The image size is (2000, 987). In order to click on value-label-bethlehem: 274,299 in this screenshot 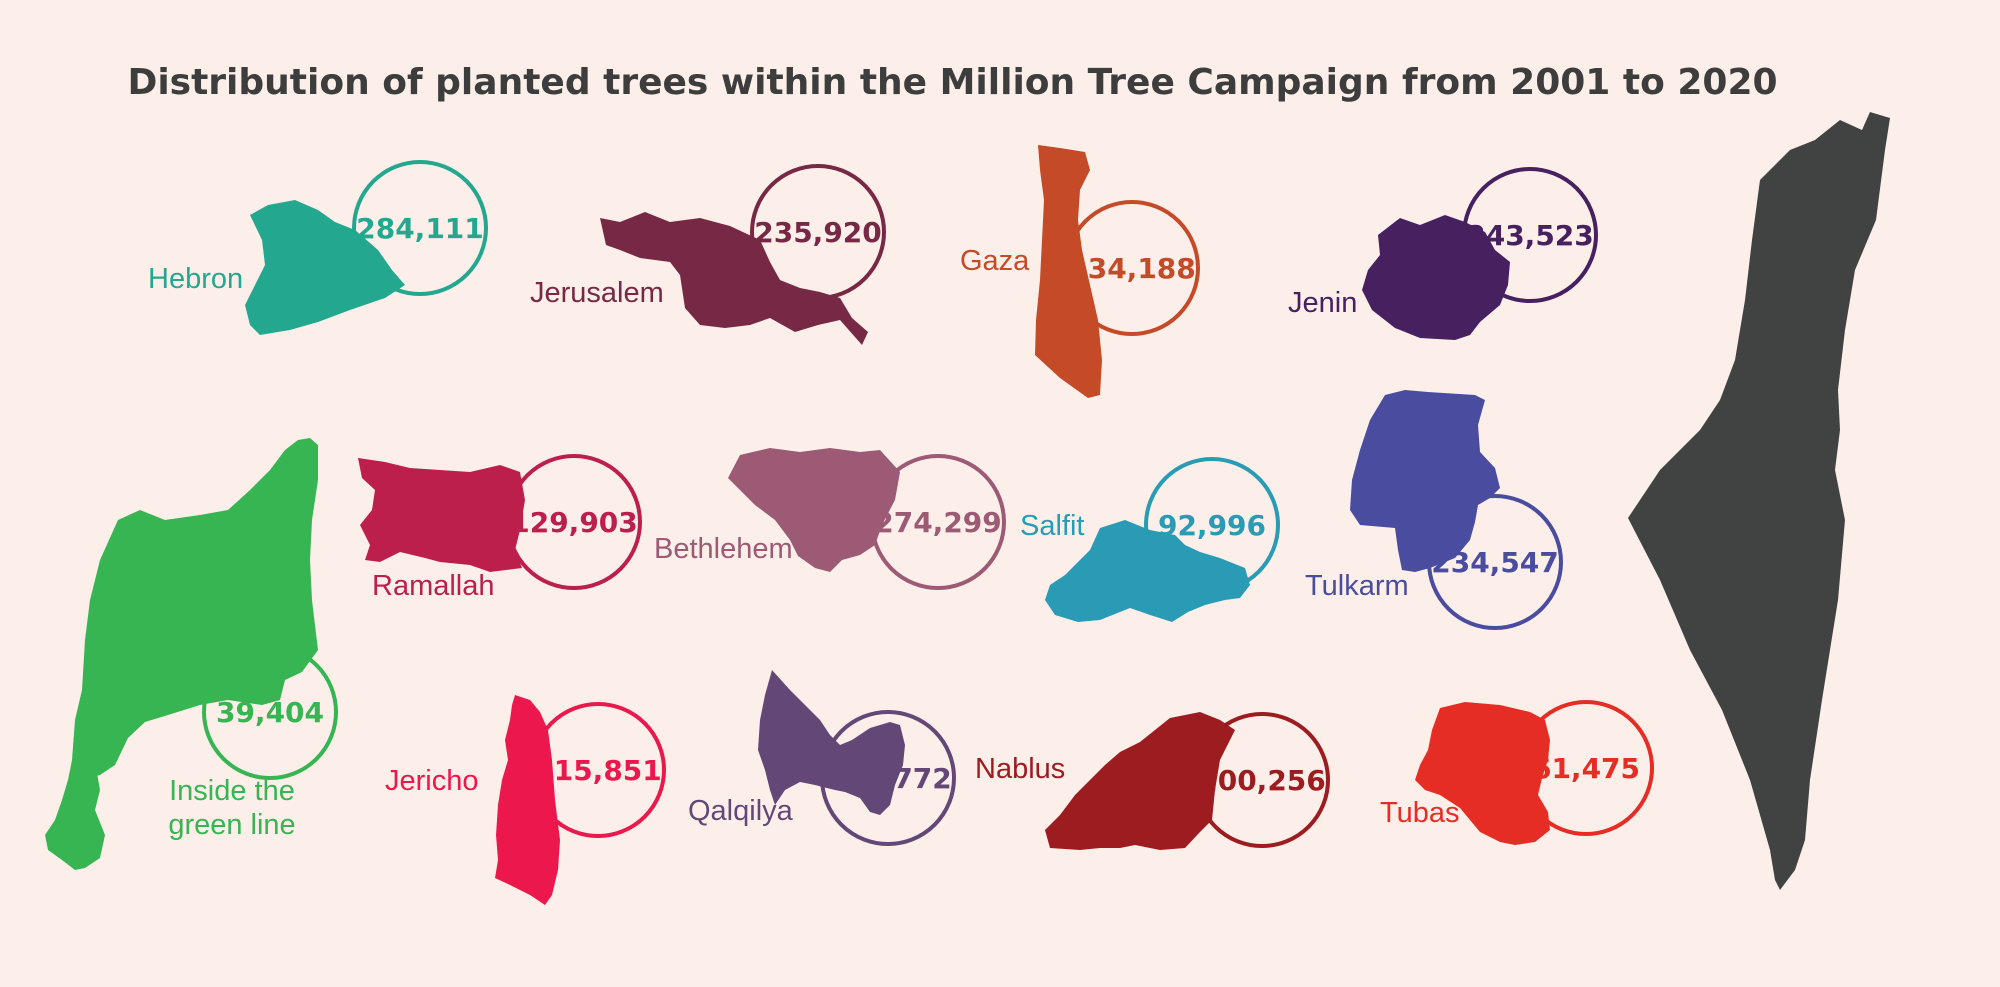, I will do `click(938, 522)`.